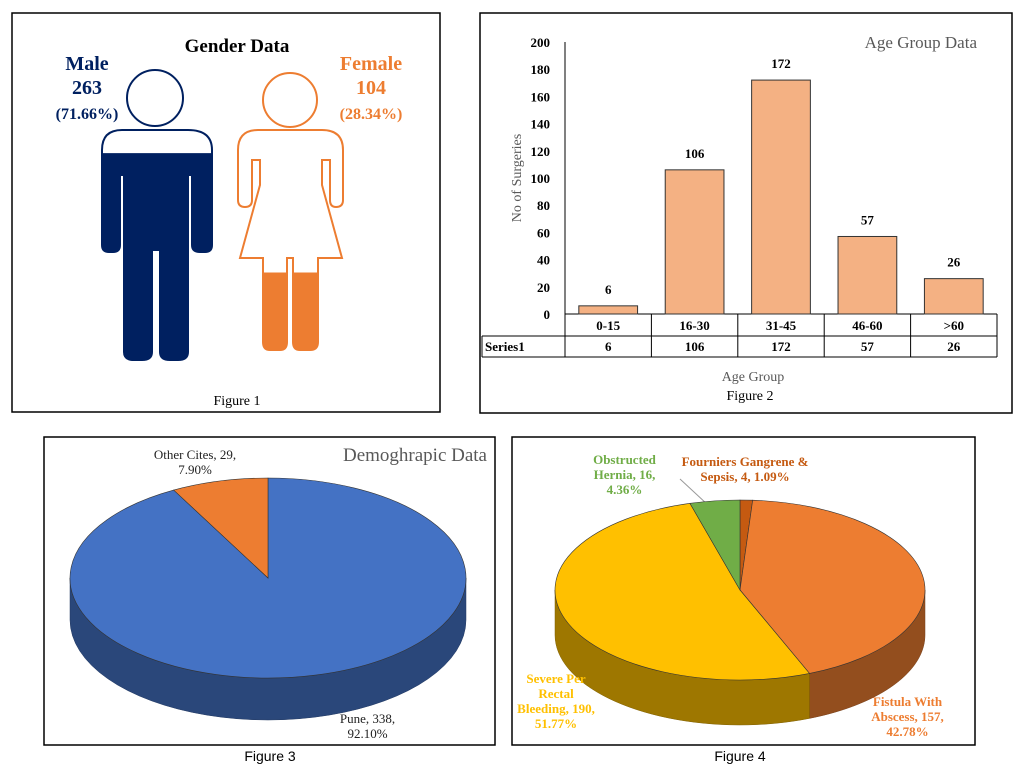  What do you see at coordinates (517, 178) in the screenshot?
I see `axis-title: No of Surgeries` at bounding box center [517, 178].